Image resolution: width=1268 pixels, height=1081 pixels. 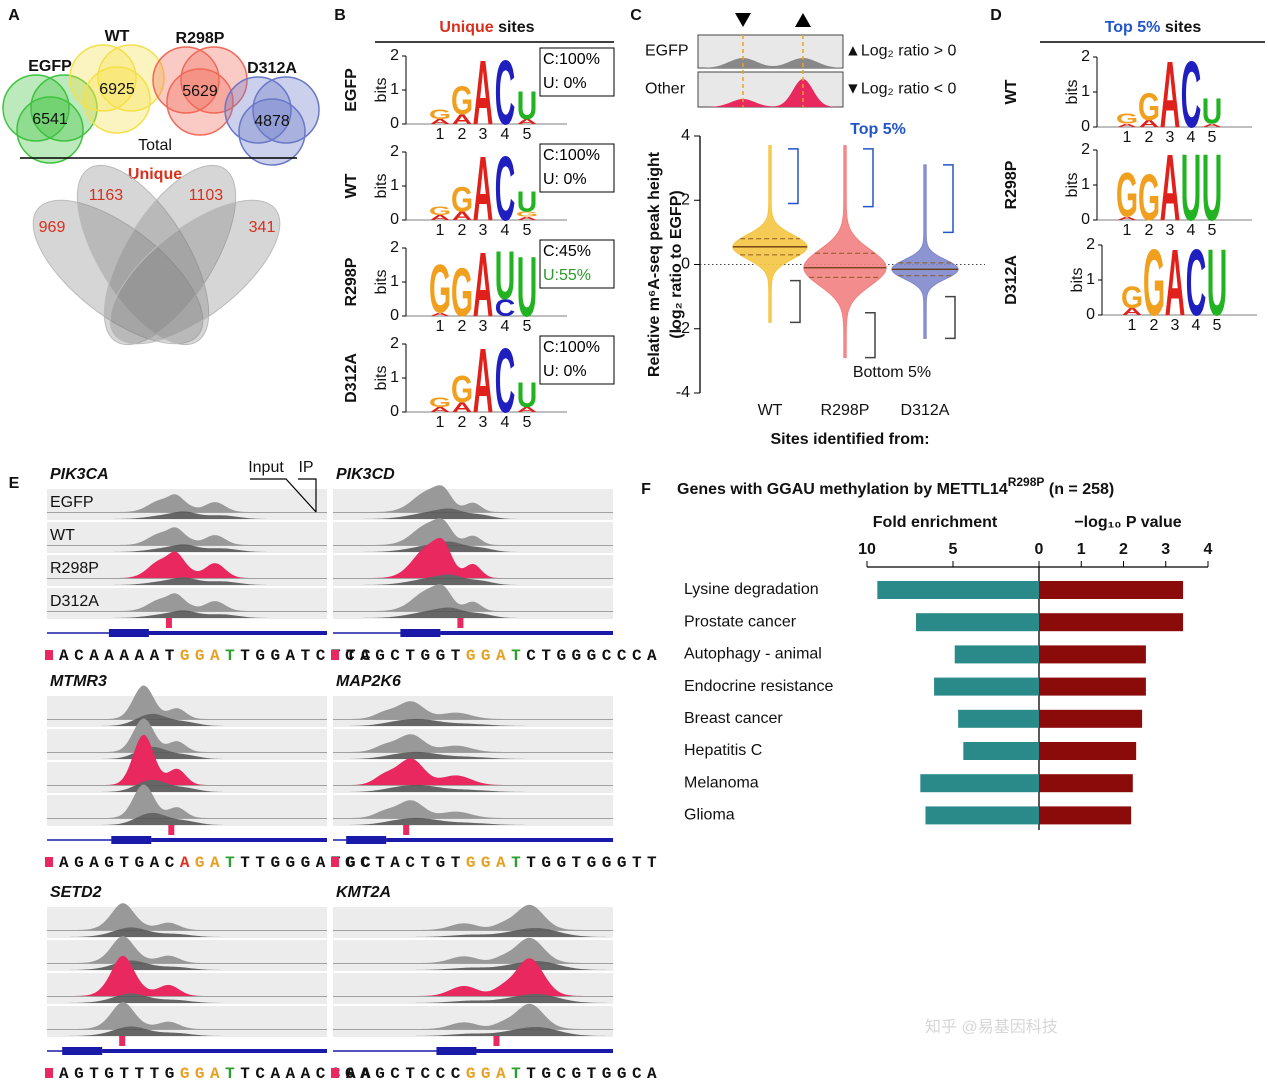 What do you see at coordinates (770, 410) in the screenshot?
I see `x-tick-label: WT` at bounding box center [770, 410].